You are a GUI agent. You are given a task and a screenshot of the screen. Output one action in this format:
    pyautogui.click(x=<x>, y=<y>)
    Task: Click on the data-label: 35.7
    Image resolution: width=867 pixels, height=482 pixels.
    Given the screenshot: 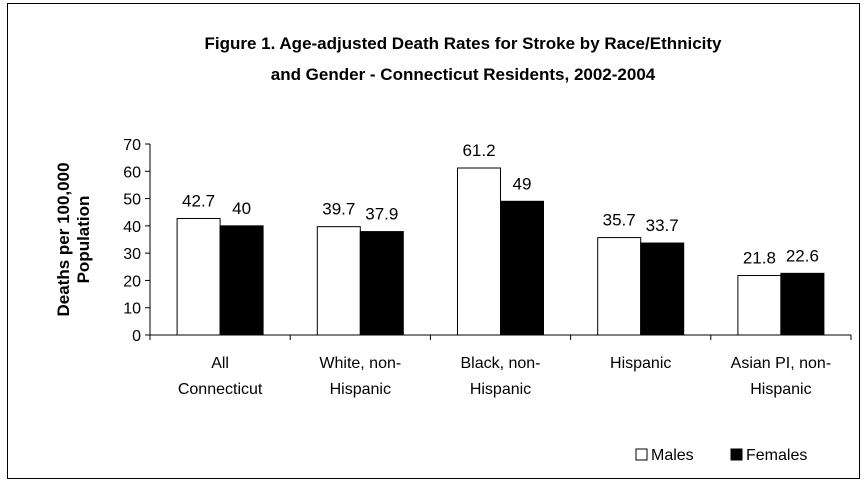 What is the action you would take?
    pyautogui.click(x=619, y=220)
    